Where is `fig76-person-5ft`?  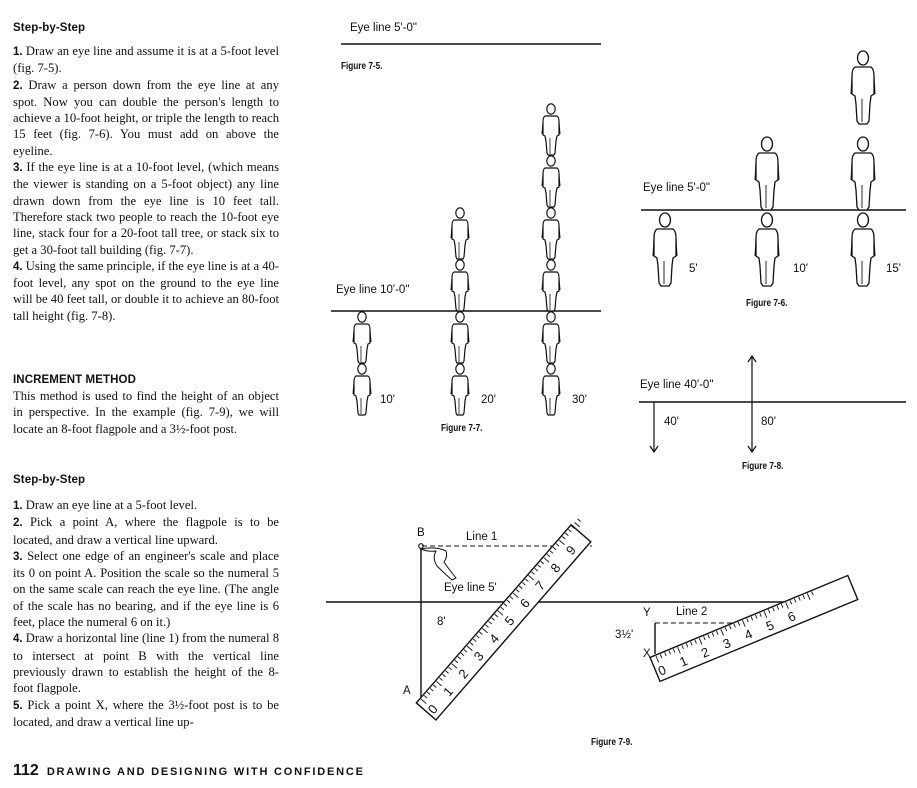 fig76-person-5ft is located at coordinates (665, 249).